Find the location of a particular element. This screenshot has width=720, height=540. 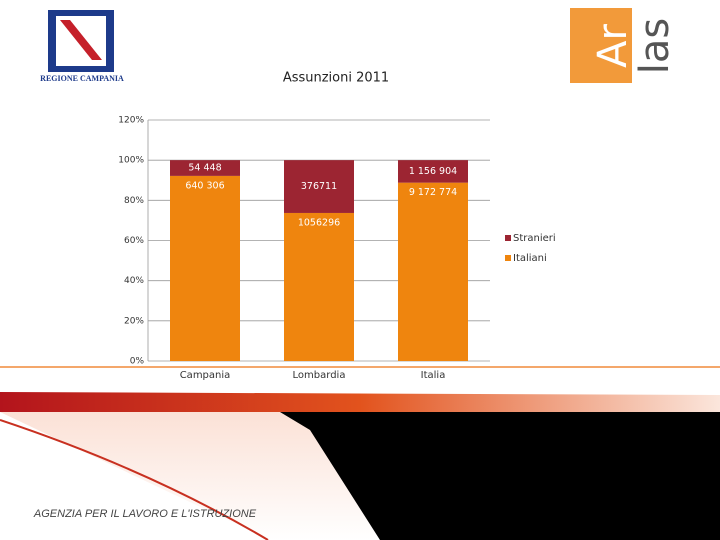

data-label: 376711 is located at coordinates (319, 186).